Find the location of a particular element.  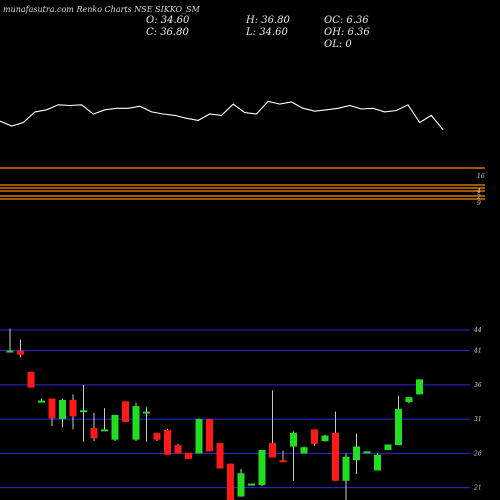

price-line-series is located at coordinates (222, 115).